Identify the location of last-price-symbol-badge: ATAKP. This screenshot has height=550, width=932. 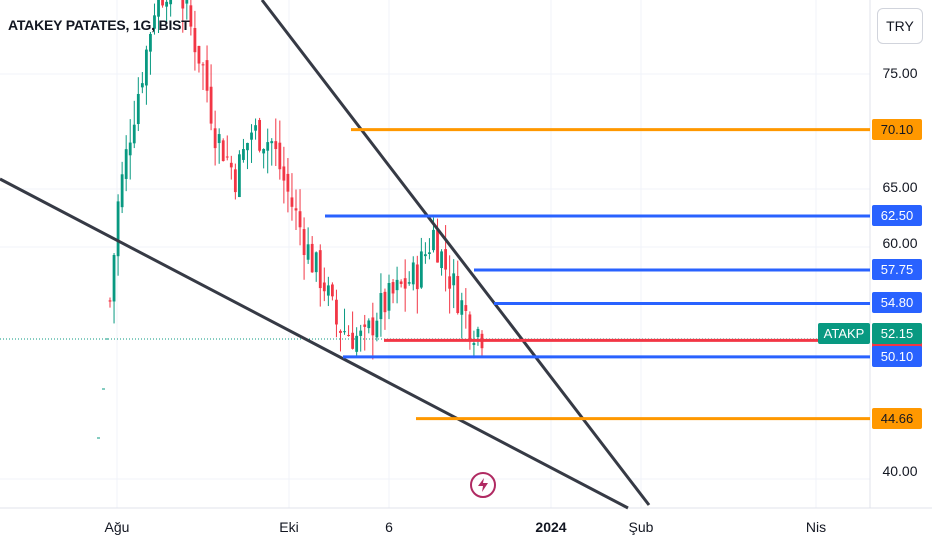
(844, 333).